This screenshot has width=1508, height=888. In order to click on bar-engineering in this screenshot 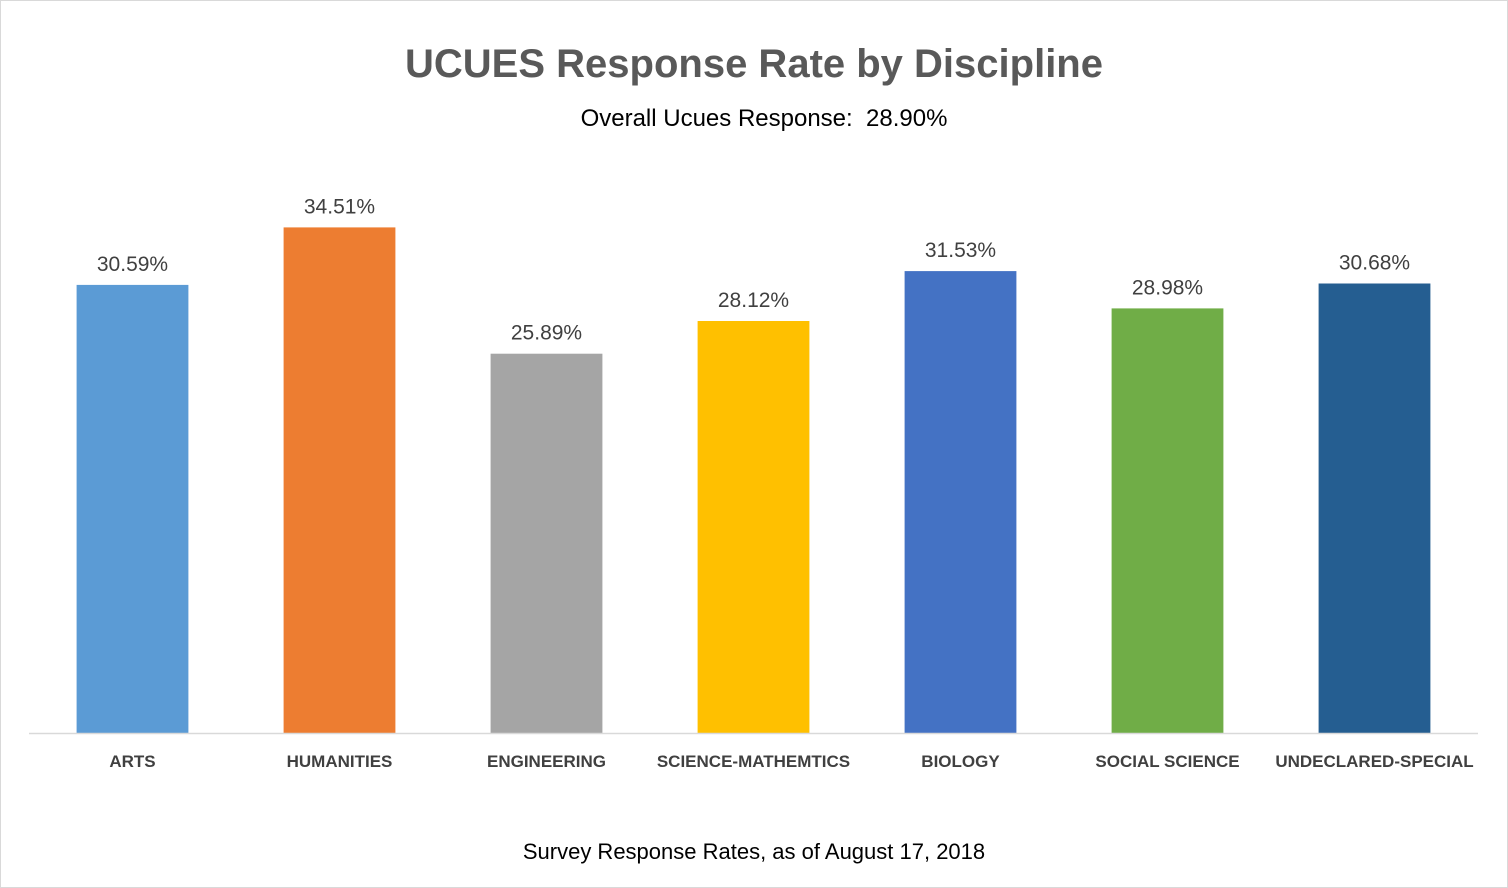, I will do `click(546, 543)`.